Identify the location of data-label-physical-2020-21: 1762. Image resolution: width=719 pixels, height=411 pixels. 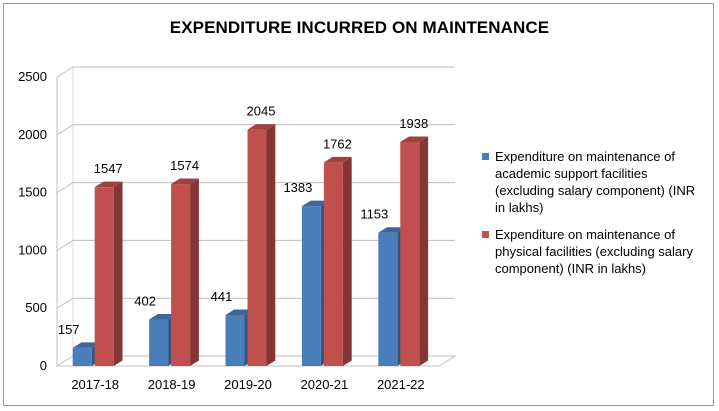
(337, 143).